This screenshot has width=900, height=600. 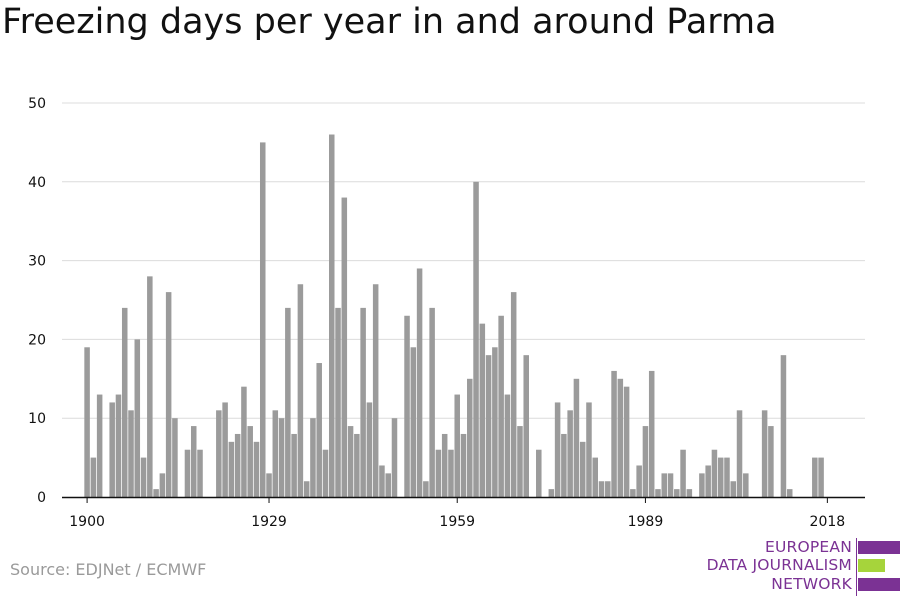 I want to click on bar-1984, so click(x=614, y=433).